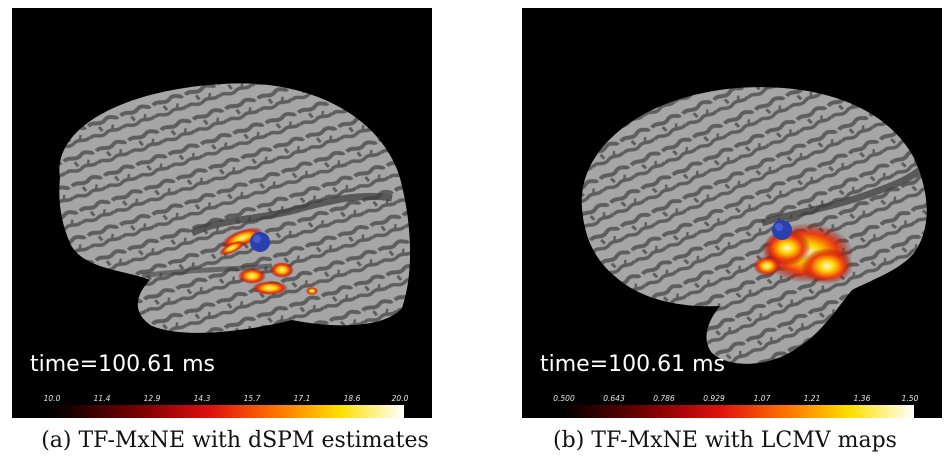  Describe the element at coordinates (664, 398) in the screenshot. I see `colorbar-tick: 0.786` at that location.